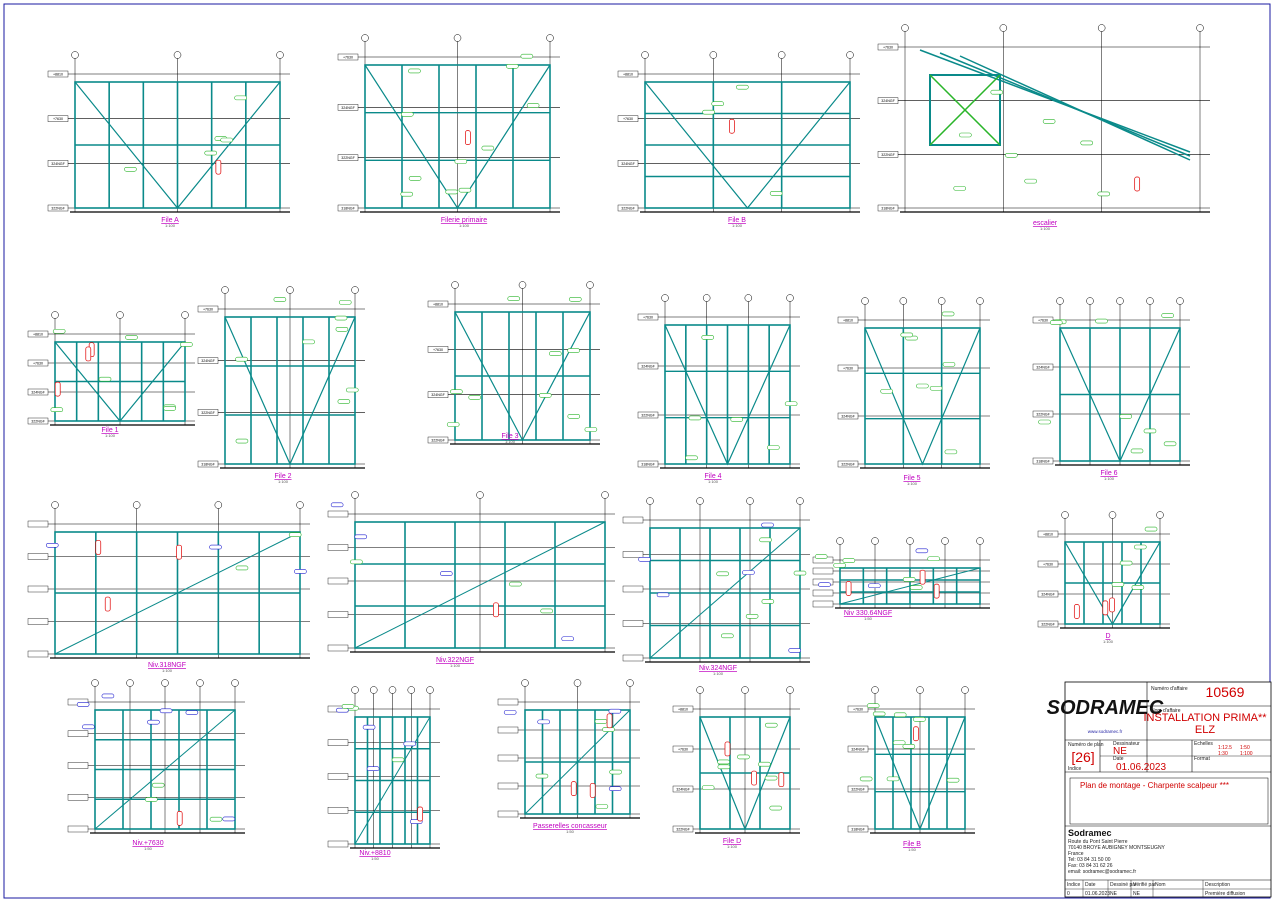 This screenshot has width=1273, height=906. What do you see at coordinates (1105, 731) in the screenshot?
I see `website: www.sodramec.fr` at bounding box center [1105, 731].